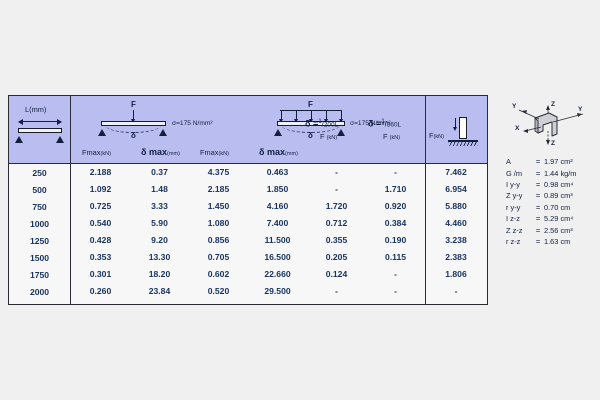  What do you see at coordinates (154, 152) in the screenshot?
I see `pt-dmax-label: δ max` at bounding box center [154, 152].